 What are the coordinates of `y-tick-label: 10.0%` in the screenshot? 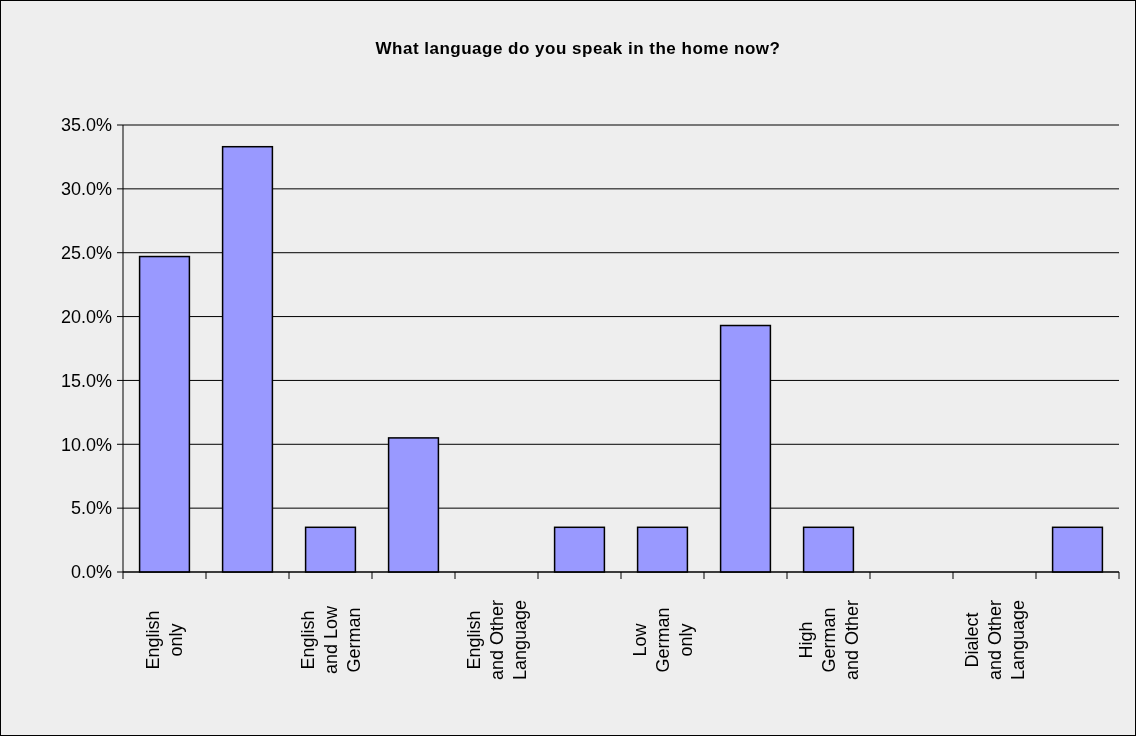 It's located at (86, 444).